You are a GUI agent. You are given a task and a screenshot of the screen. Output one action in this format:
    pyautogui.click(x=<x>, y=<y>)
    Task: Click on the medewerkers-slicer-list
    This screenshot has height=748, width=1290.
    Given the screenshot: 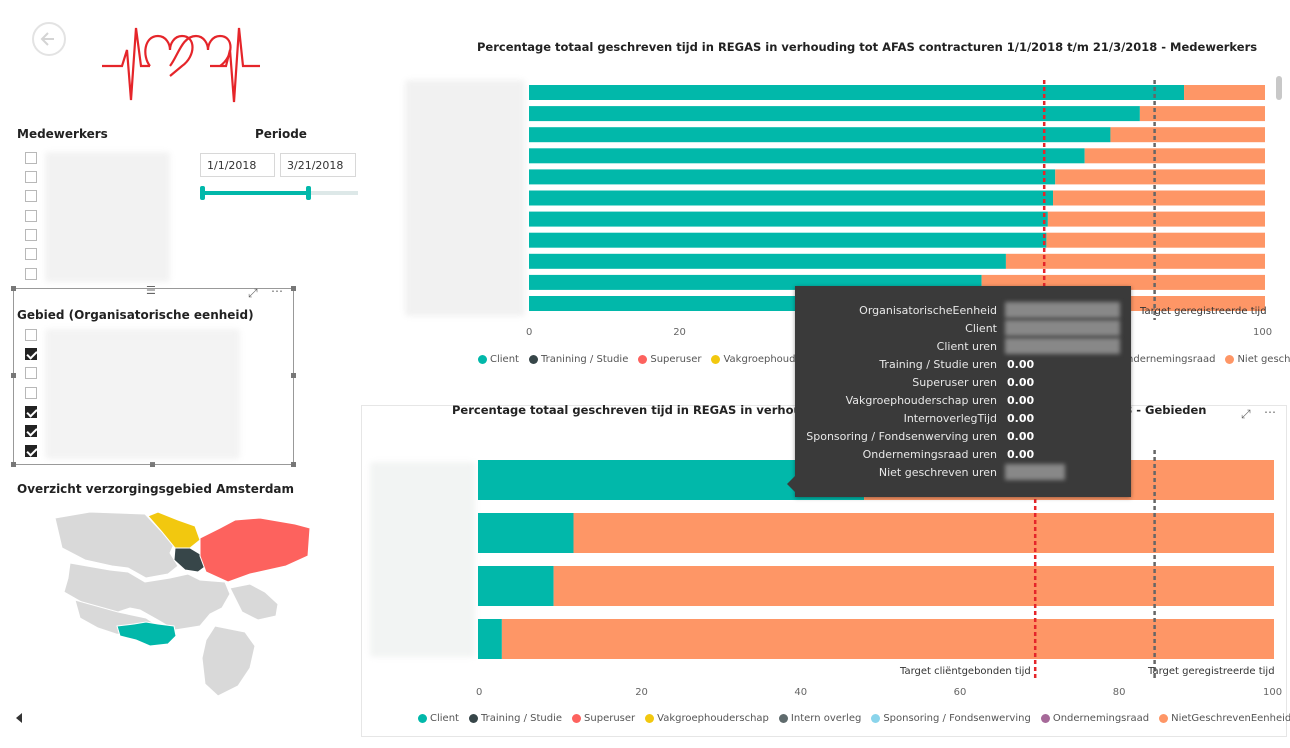 What is the action you would take?
    pyautogui.click(x=105, y=218)
    